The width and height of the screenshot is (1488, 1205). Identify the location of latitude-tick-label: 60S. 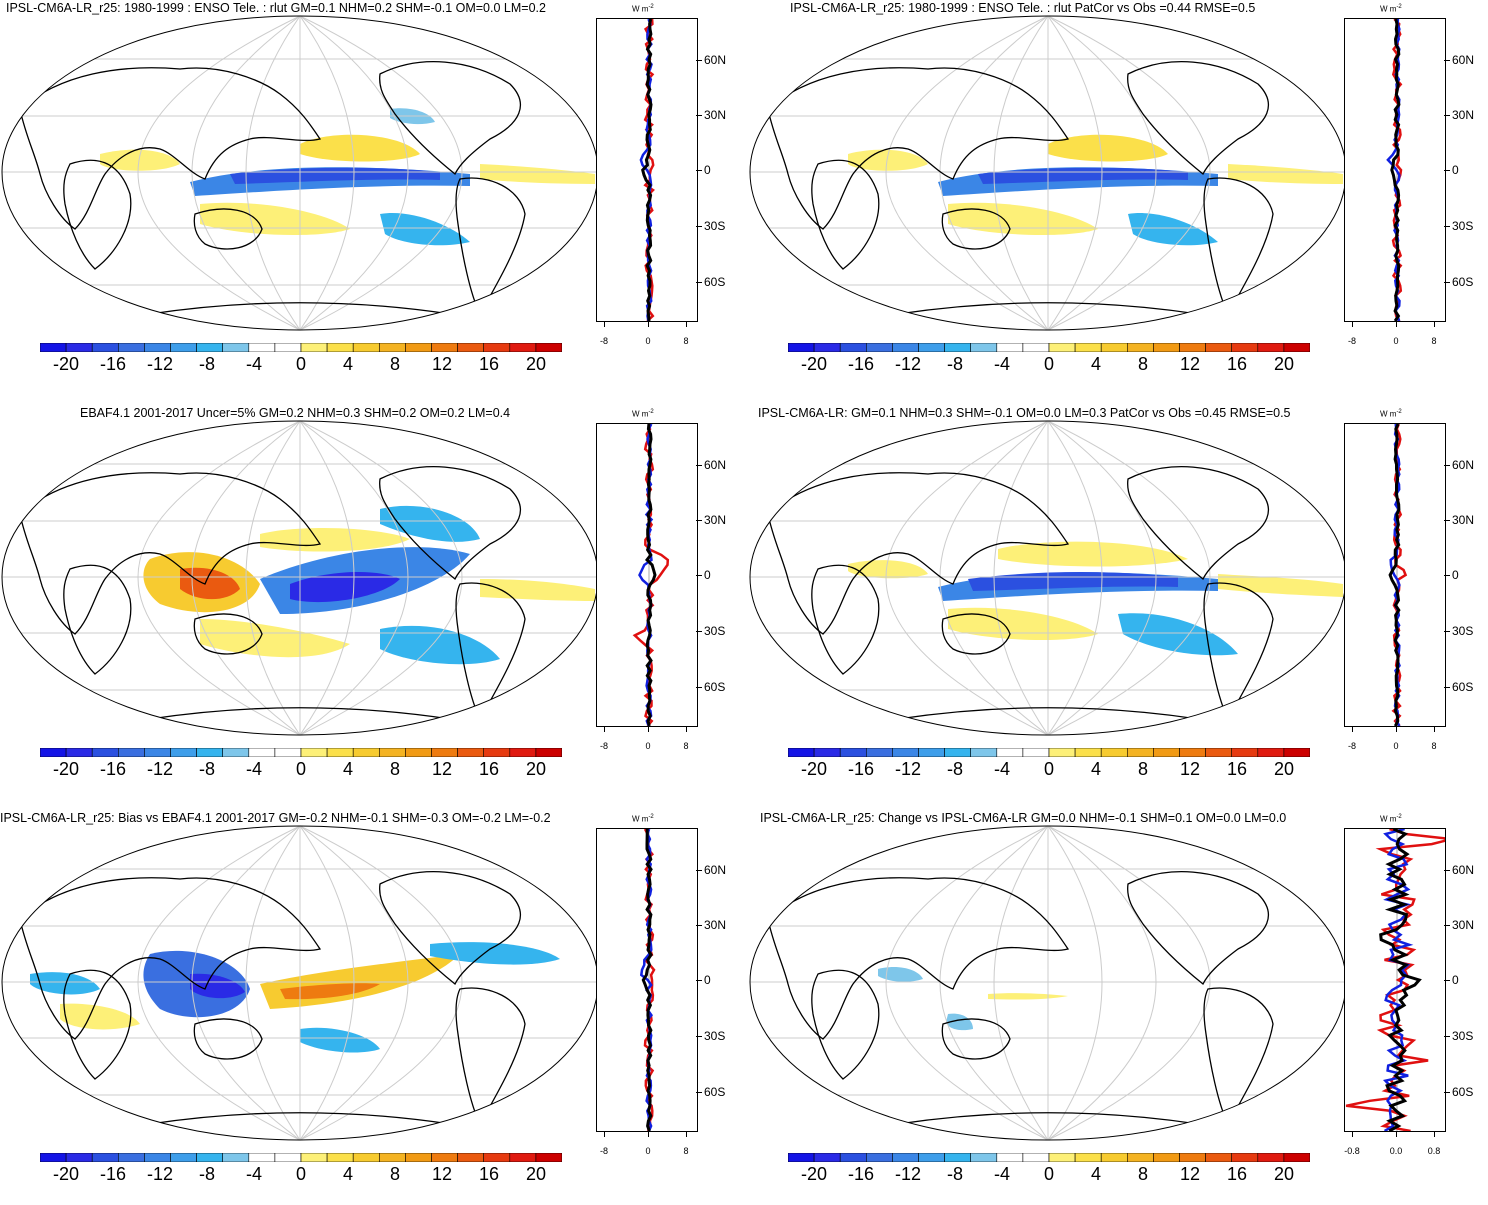
(715, 282).